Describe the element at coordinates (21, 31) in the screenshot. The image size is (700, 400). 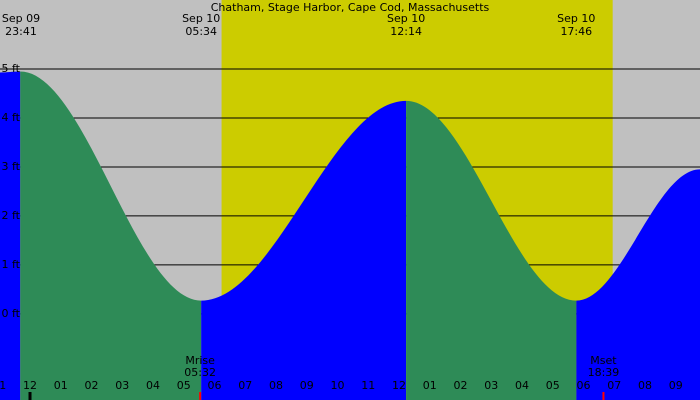
I see `event-time: 23:41` at that location.